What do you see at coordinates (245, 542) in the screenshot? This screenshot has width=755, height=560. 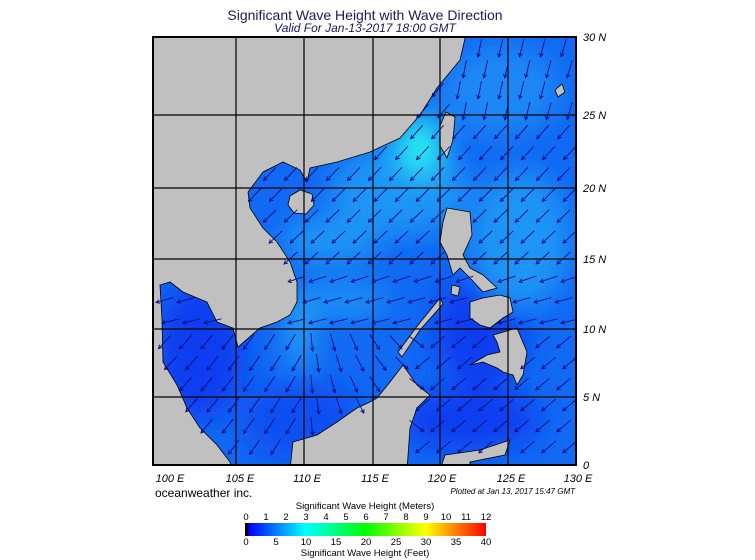 I see `feet-tick-label: 0` at bounding box center [245, 542].